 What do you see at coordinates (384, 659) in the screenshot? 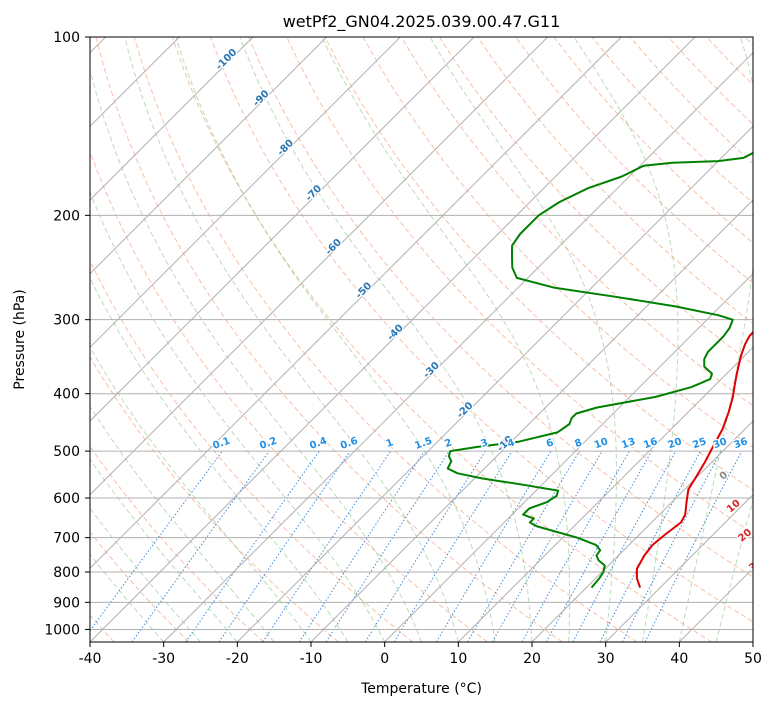
I see `x-tick-label: 0` at bounding box center [384, 659].